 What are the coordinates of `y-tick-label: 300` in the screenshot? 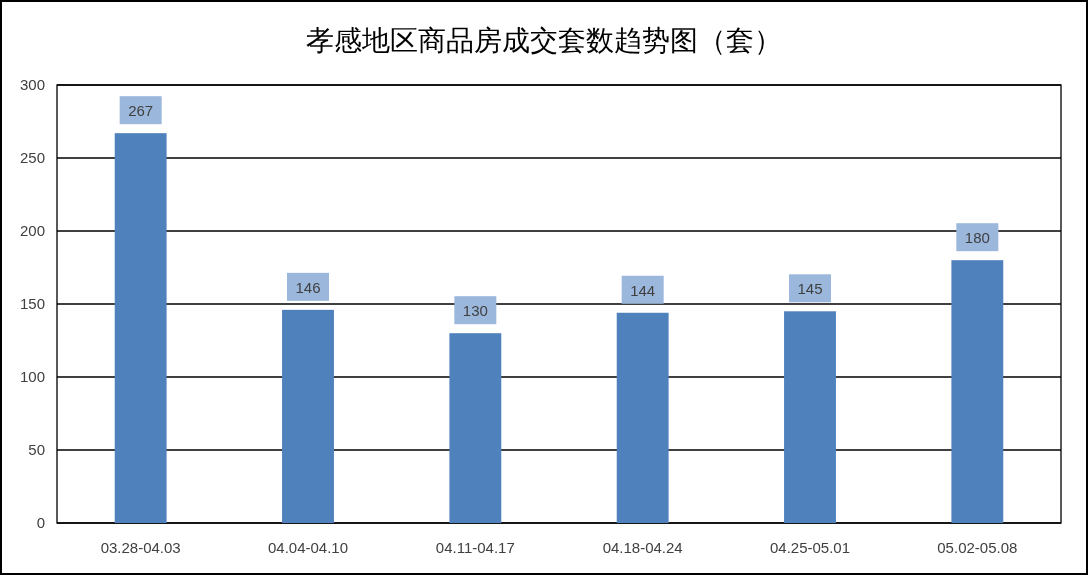 It's located at (32, 84).